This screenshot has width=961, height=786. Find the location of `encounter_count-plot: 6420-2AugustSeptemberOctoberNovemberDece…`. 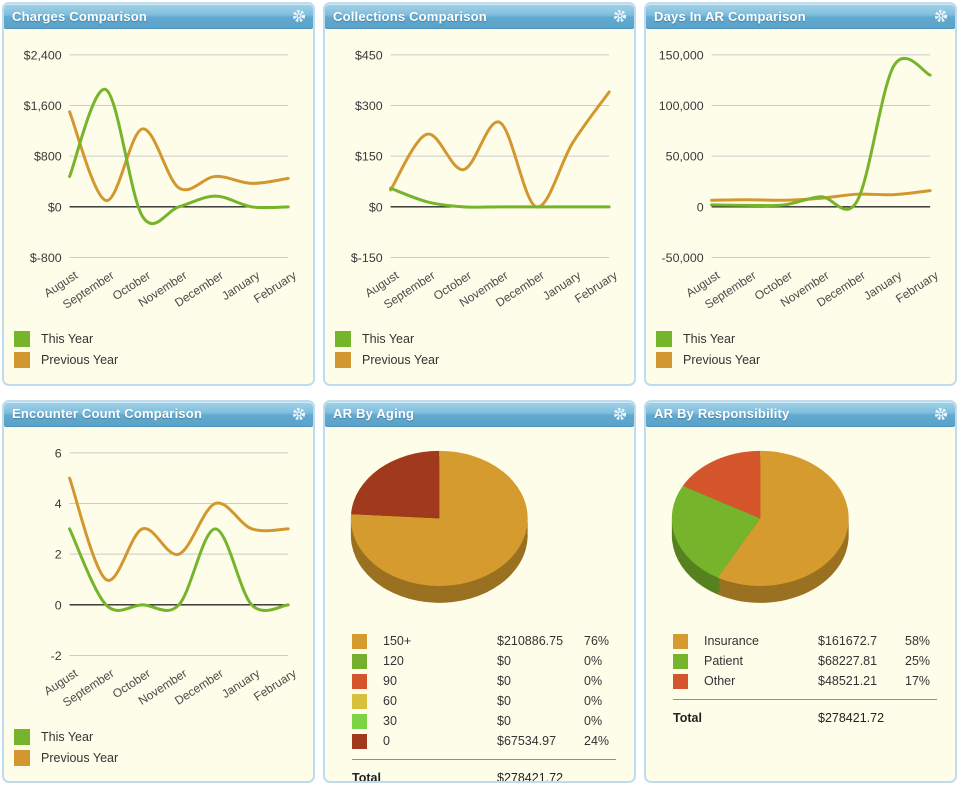

encounter_count-plot: 6420-2AugustSeptemberOctoberNovemberDece… is located at coordinates (169, 577).